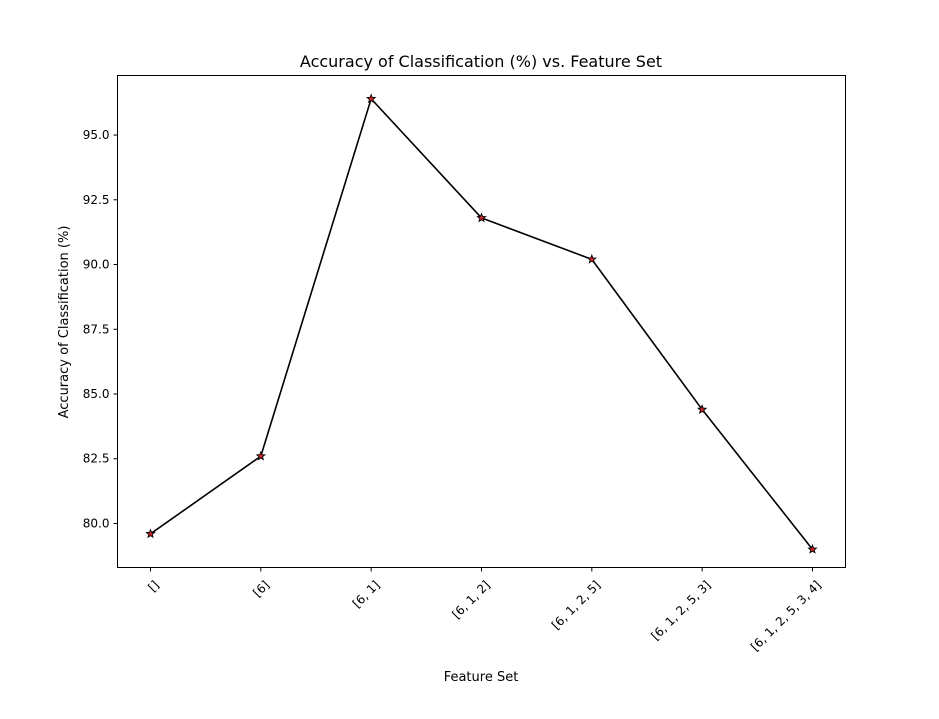 The height and width of the screenshot is (719, 939). I want to click on y-axis-label: Accuracy of Classification (%), so click(64, 322).